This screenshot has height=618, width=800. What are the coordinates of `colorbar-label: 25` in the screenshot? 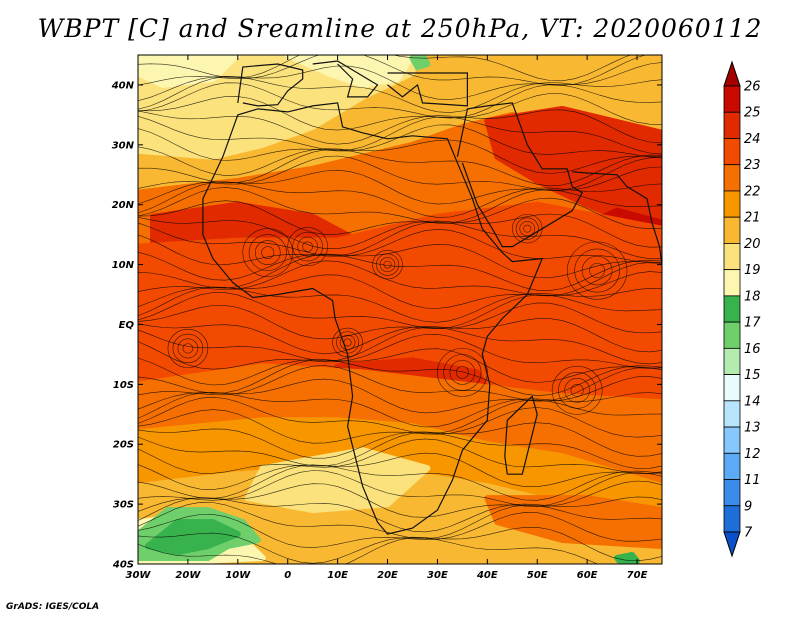 It's located at (752, 113).